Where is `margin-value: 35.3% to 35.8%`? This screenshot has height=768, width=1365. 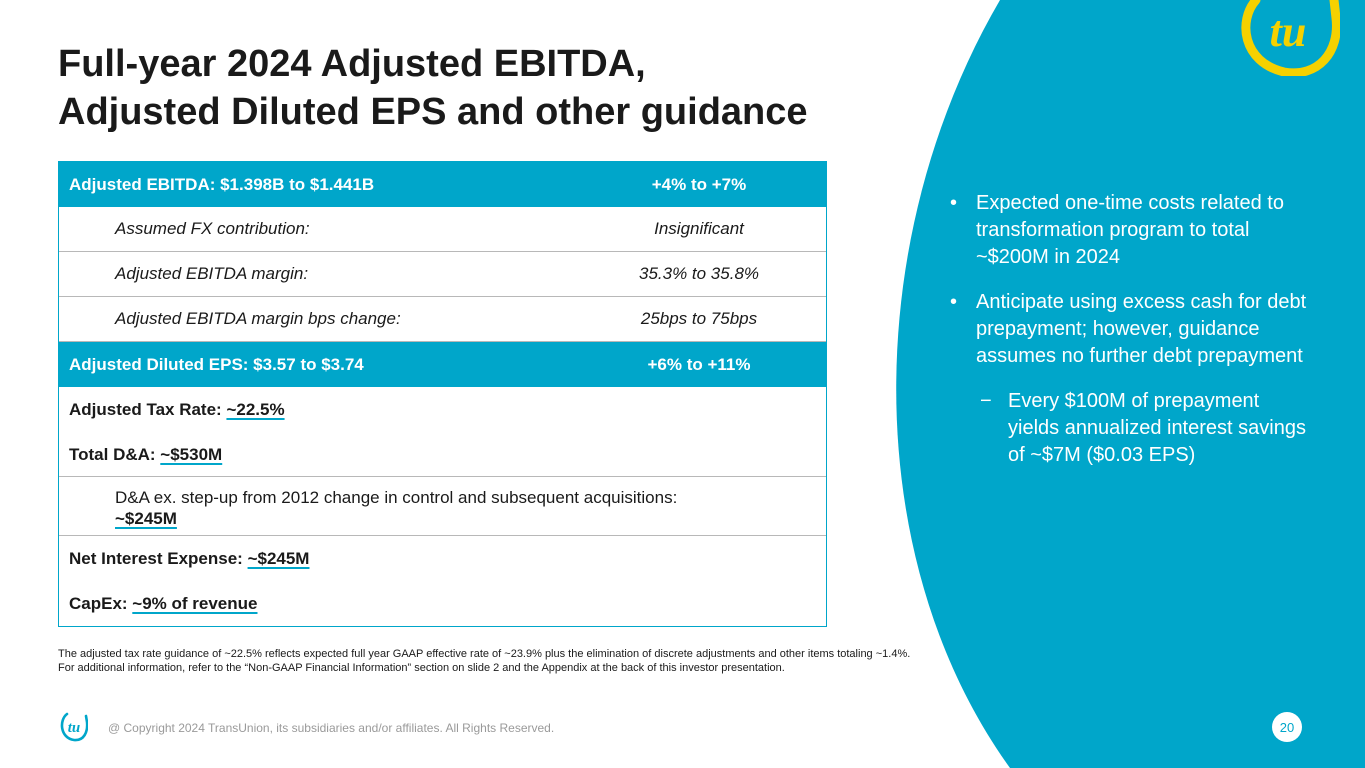
margin-value: 35.3% to 35.8% is located at coordinates (699, 273).